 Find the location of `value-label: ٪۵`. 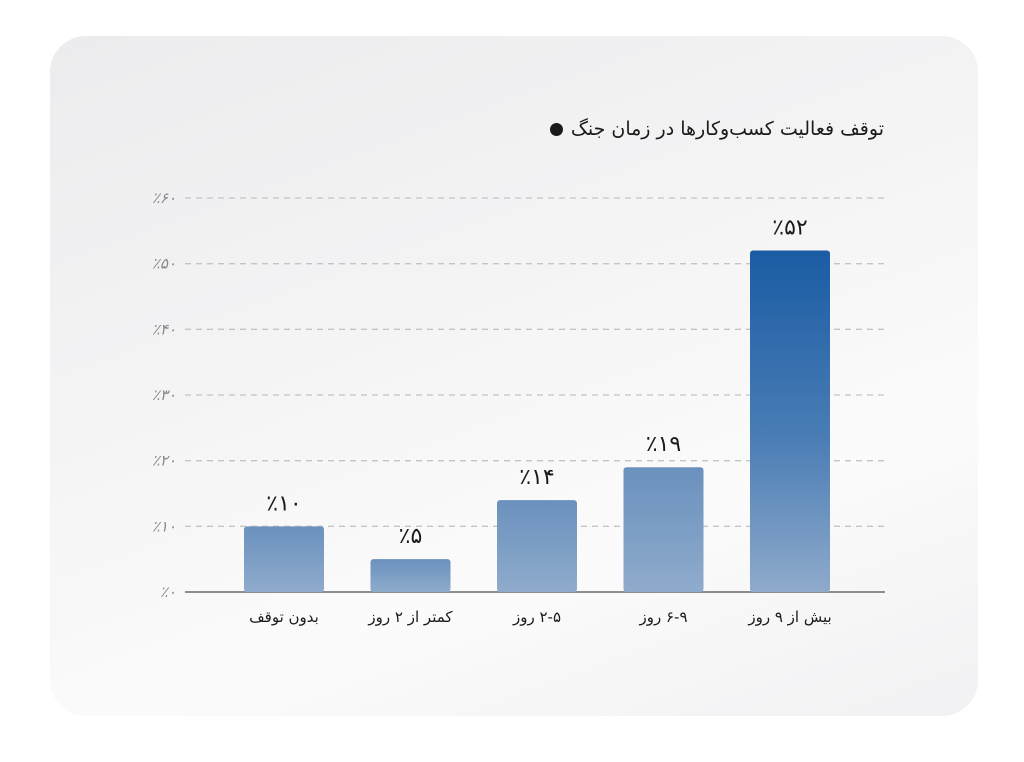

value-label: ٪۵ is located at coordinates (411, 536).